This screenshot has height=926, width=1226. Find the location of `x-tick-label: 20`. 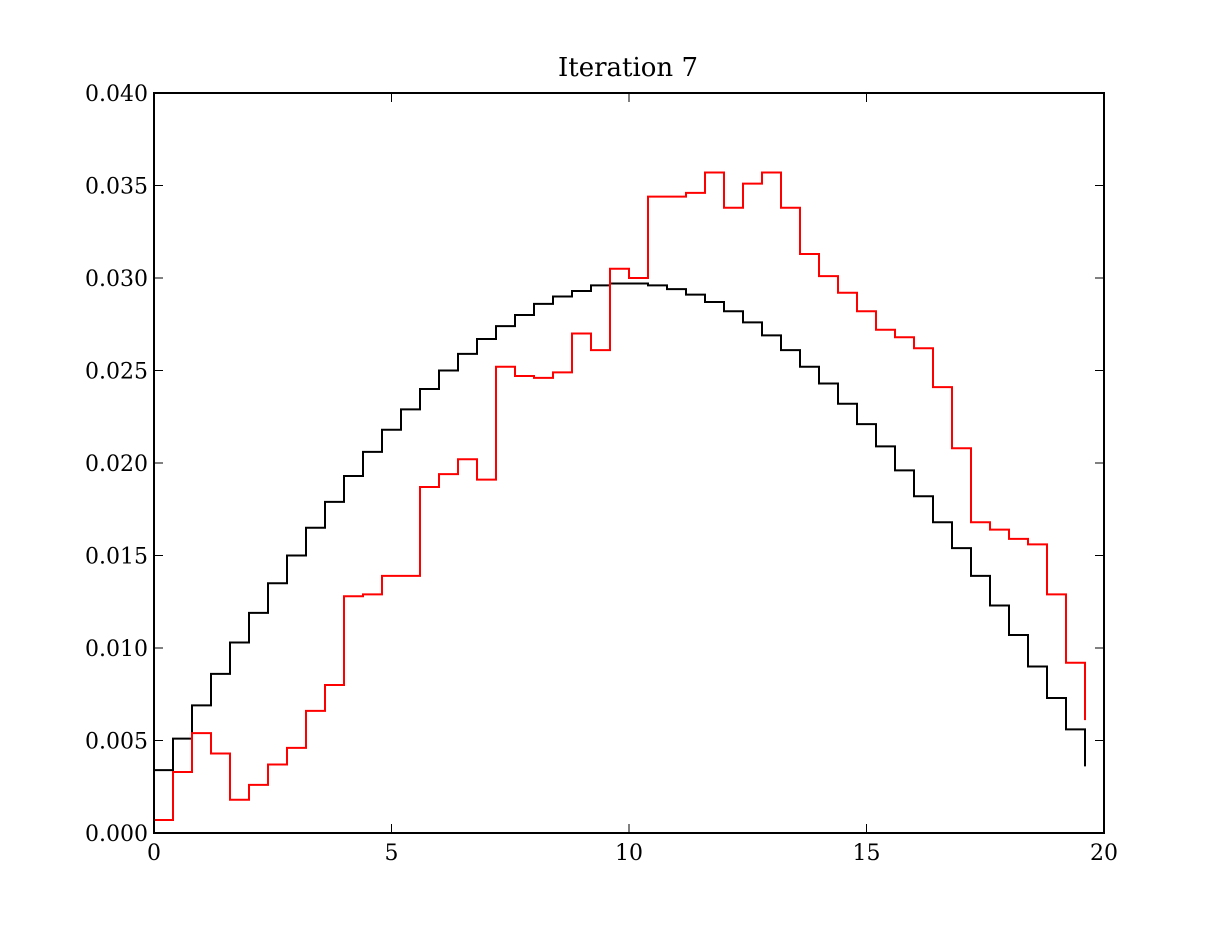

x-tick-label: 20 is located at coordinates (1104, 853).